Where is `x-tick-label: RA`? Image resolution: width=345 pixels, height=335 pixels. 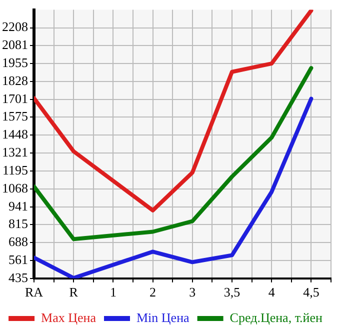
x-tick-label: RA is located at coordinates (34, 292).